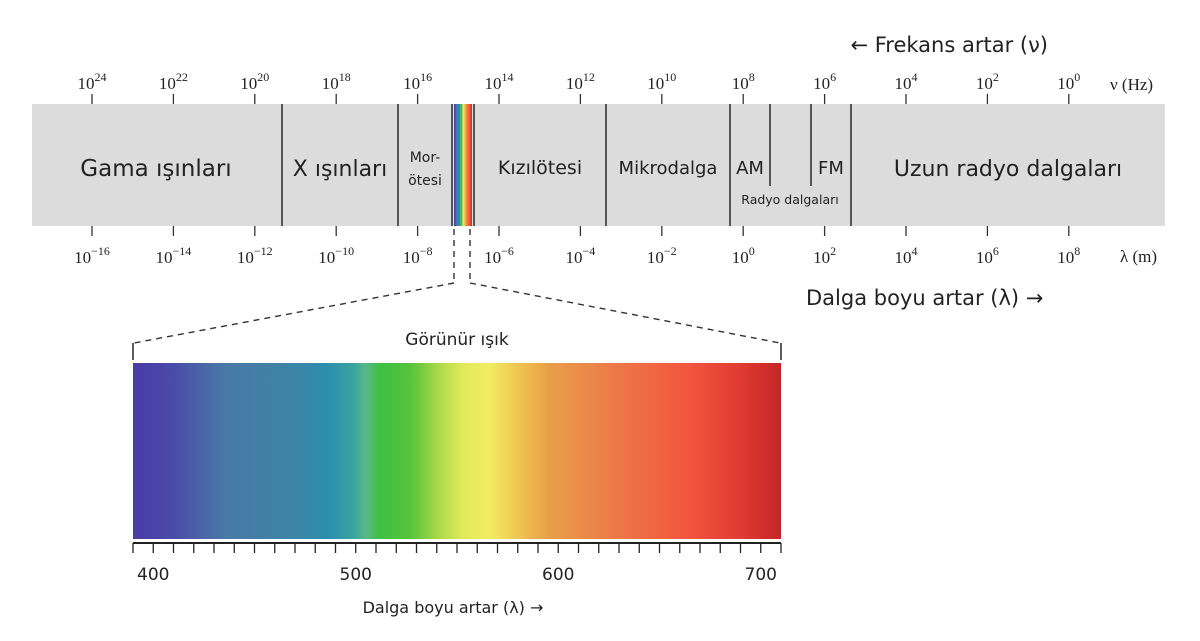  I want to click on wavelength-tick-label: 10⁻¹², so click(255, 255).